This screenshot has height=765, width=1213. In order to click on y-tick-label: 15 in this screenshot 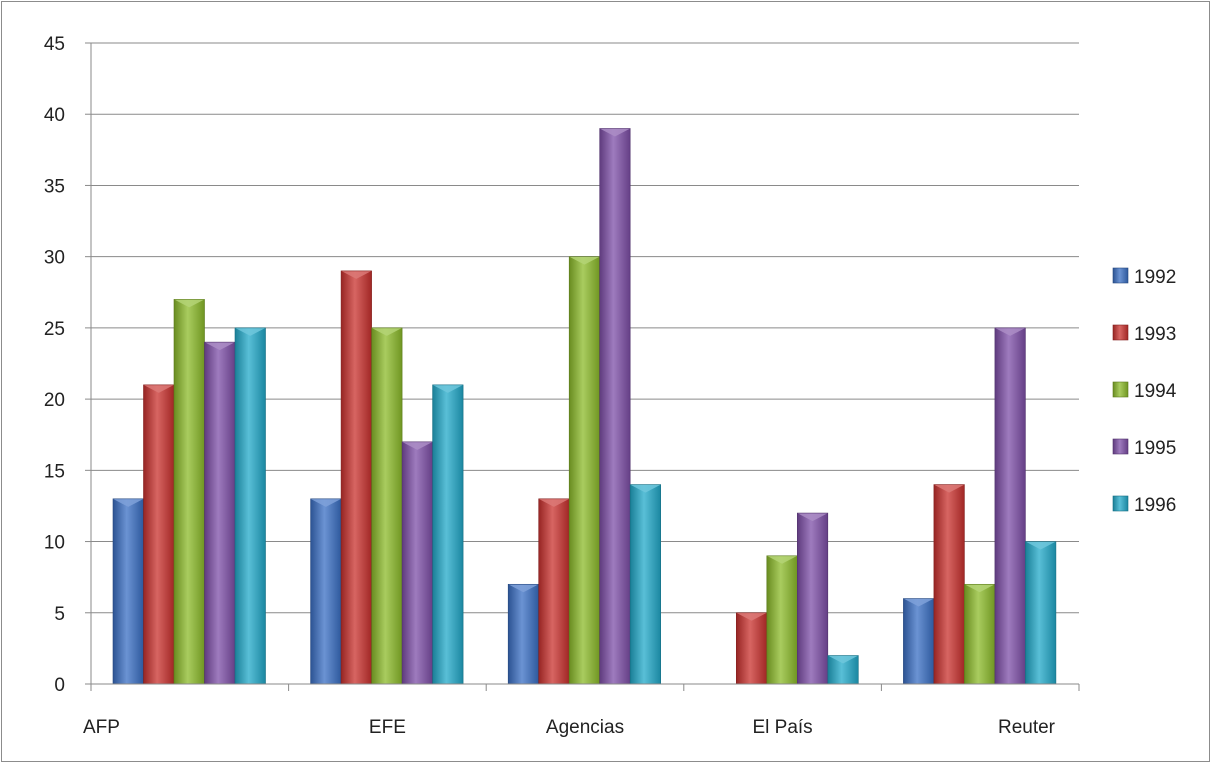, I will do `click(54, 471)`.